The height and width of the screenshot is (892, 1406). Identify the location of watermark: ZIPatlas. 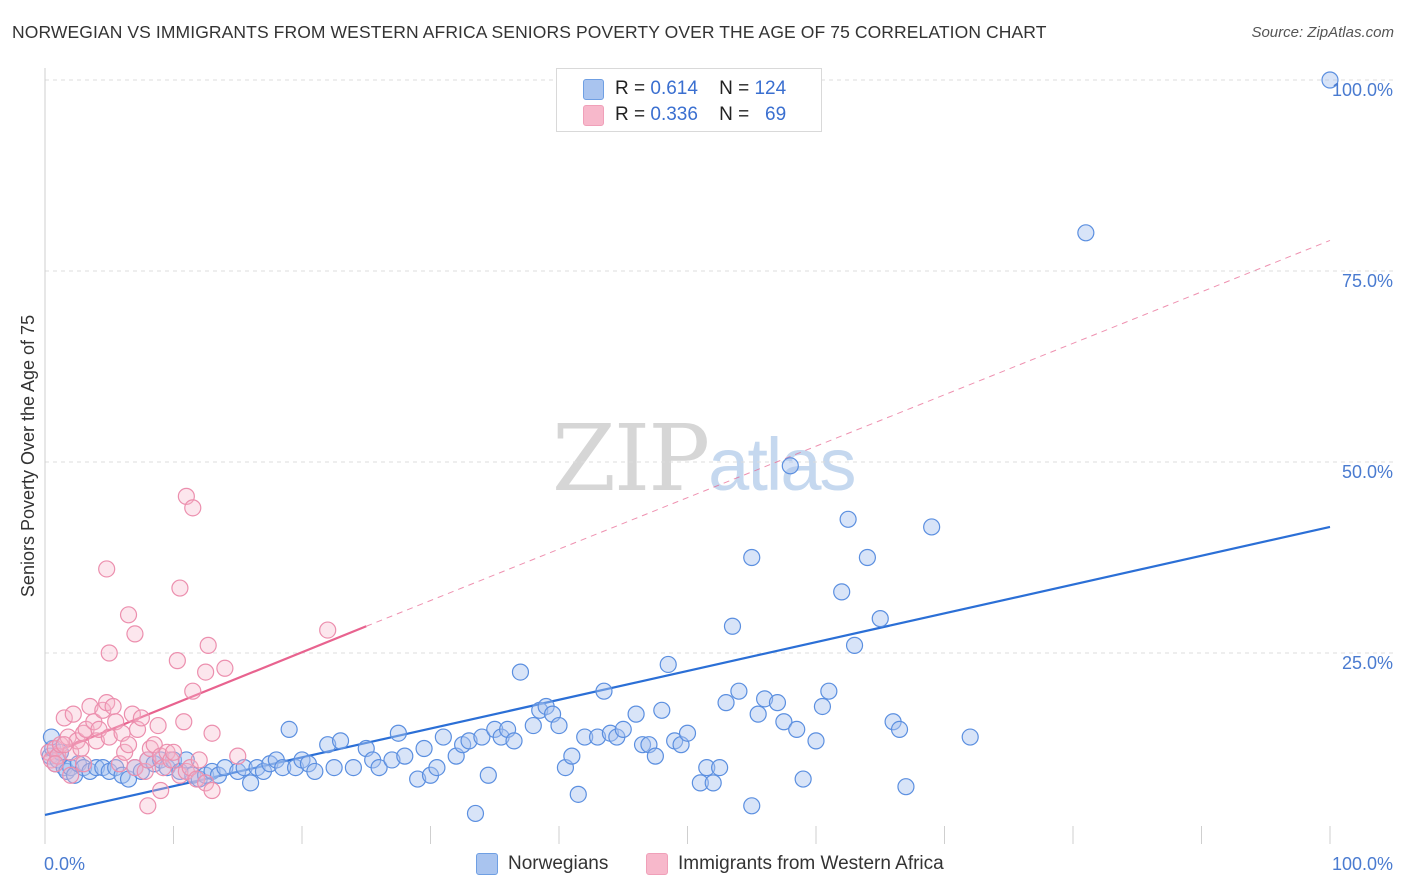
(704, 458).